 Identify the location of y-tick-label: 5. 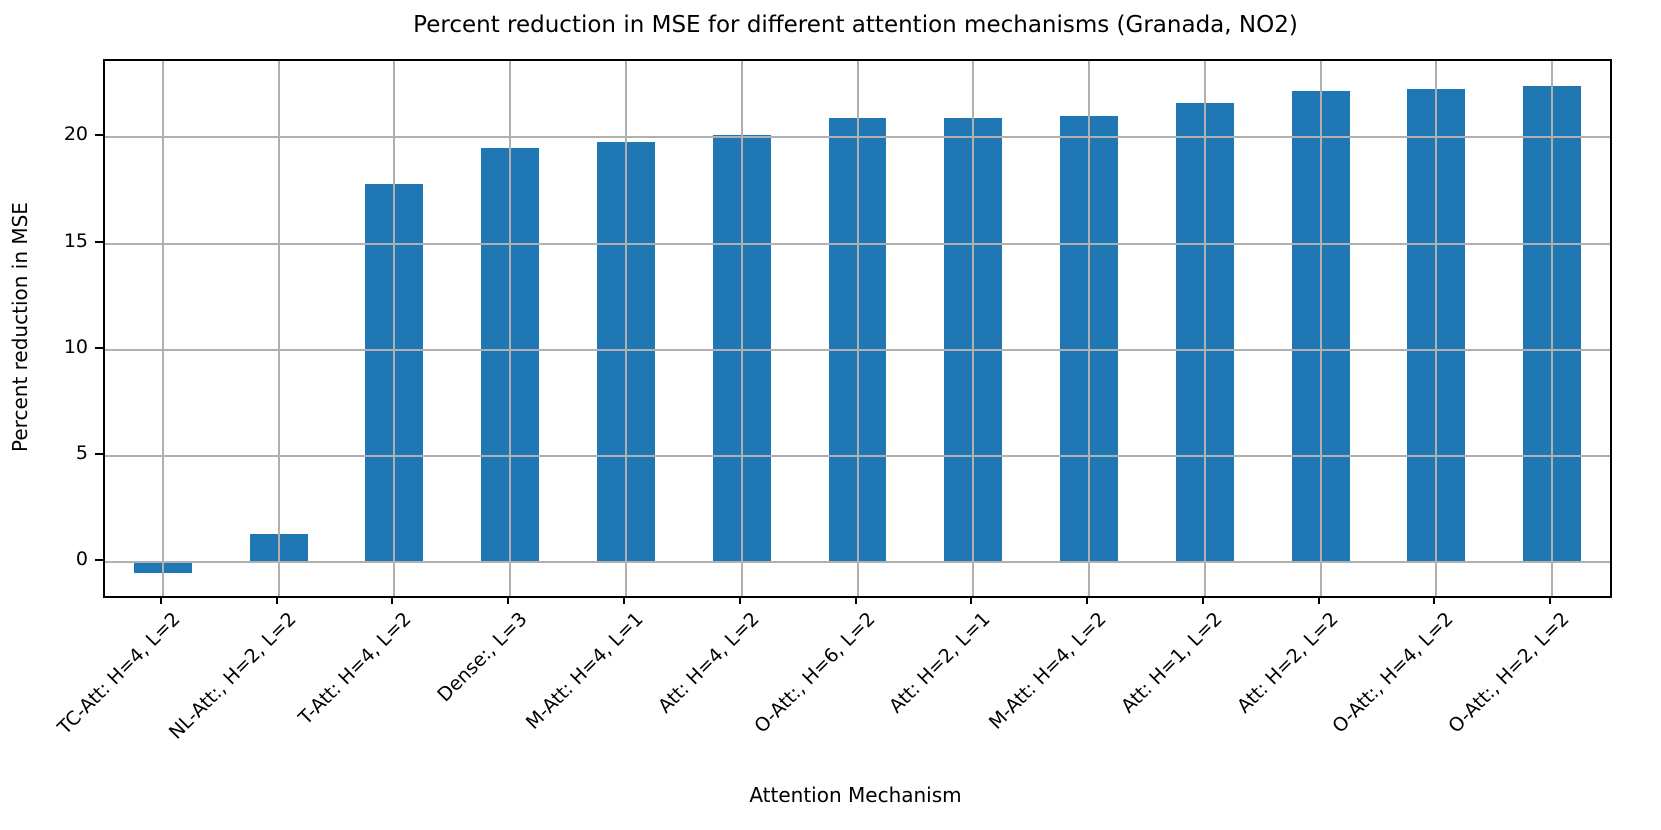
(81, 452).